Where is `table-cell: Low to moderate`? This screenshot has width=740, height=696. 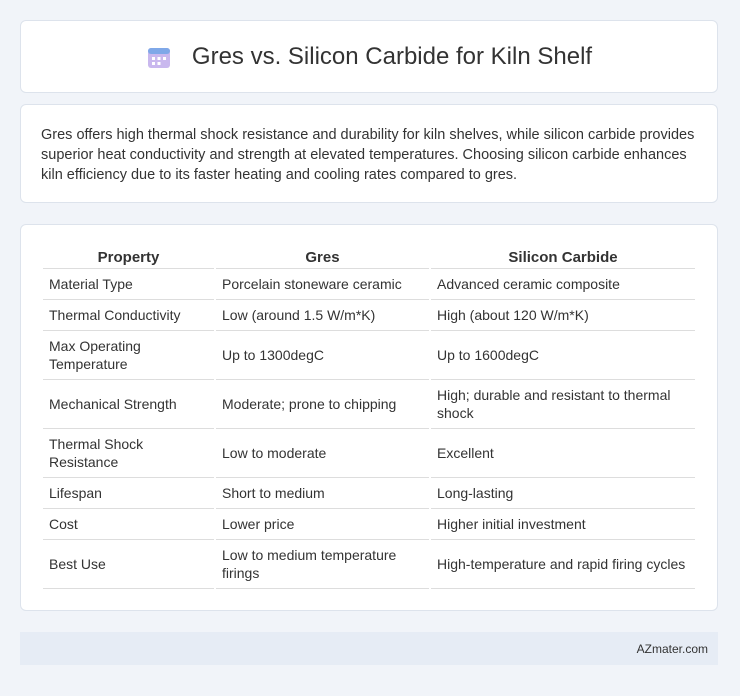
table-cell: Low to moderate is located at coordinates (322, 453).